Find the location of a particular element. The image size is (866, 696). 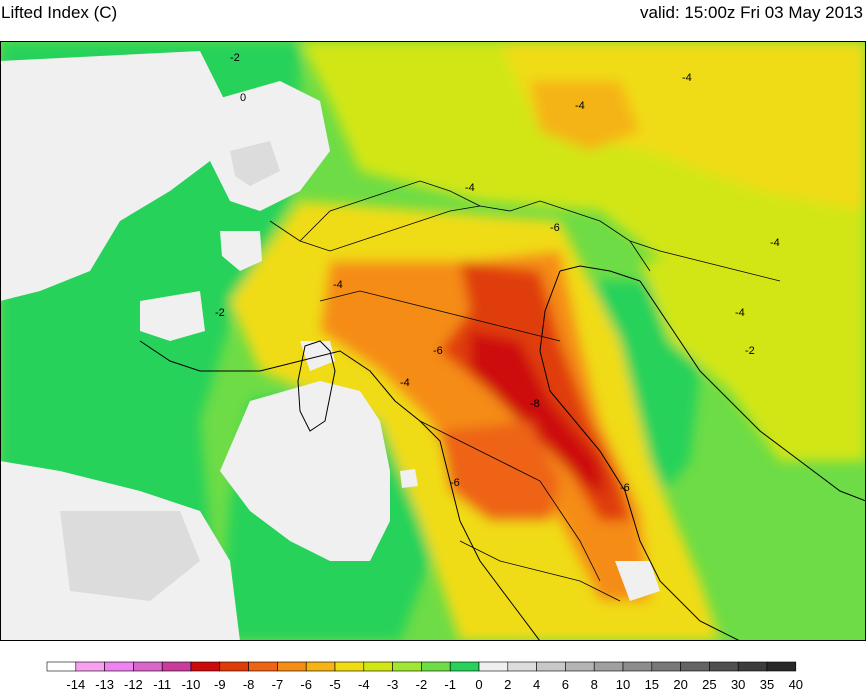

legend-label: 35 is located at coordinates (767, 684).